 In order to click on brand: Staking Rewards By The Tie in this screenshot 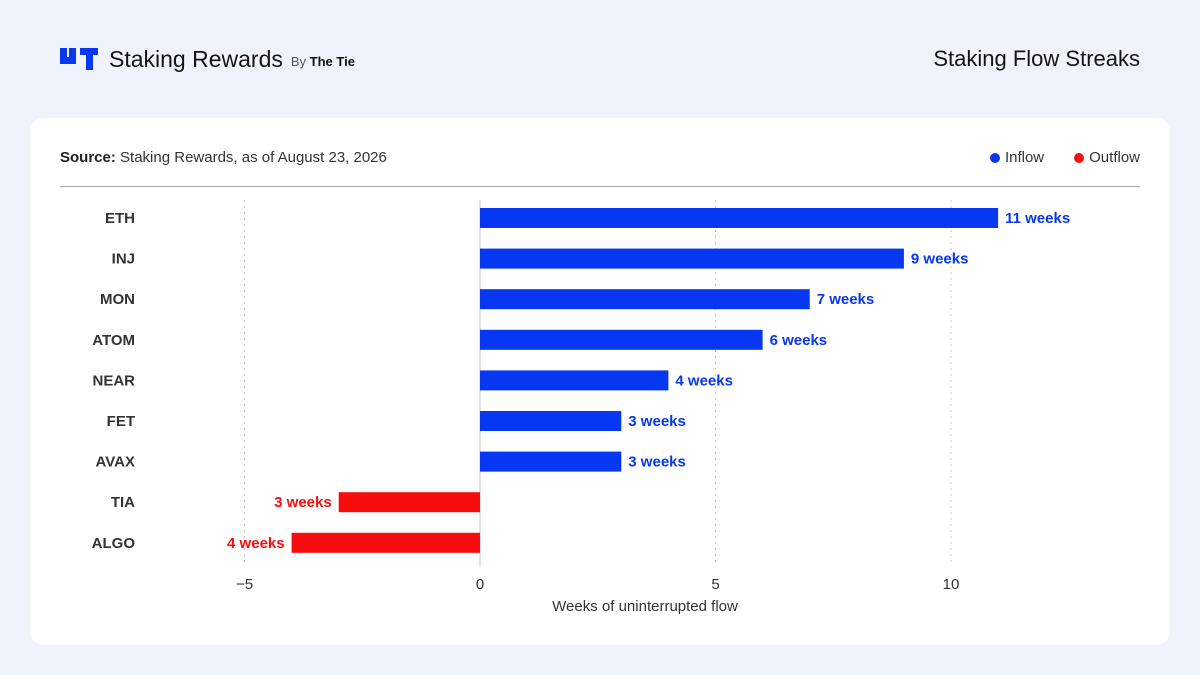, I will do `click(207, 59)`.